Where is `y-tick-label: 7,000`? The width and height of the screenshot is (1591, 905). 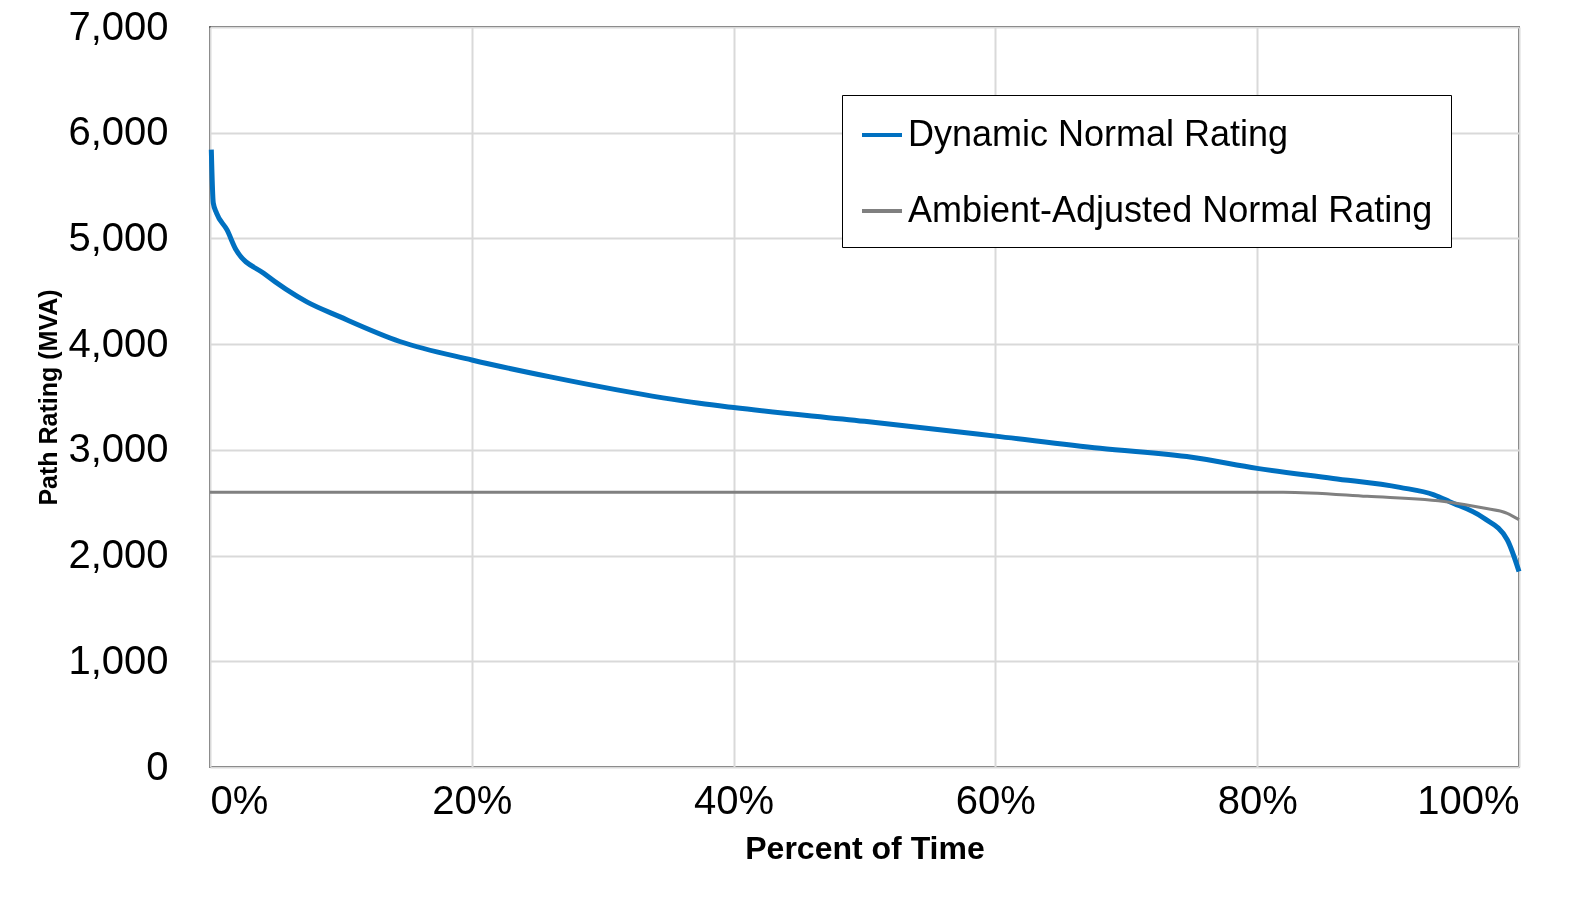 y-tick-label: 7,000 is located at coordinates (118, 25).